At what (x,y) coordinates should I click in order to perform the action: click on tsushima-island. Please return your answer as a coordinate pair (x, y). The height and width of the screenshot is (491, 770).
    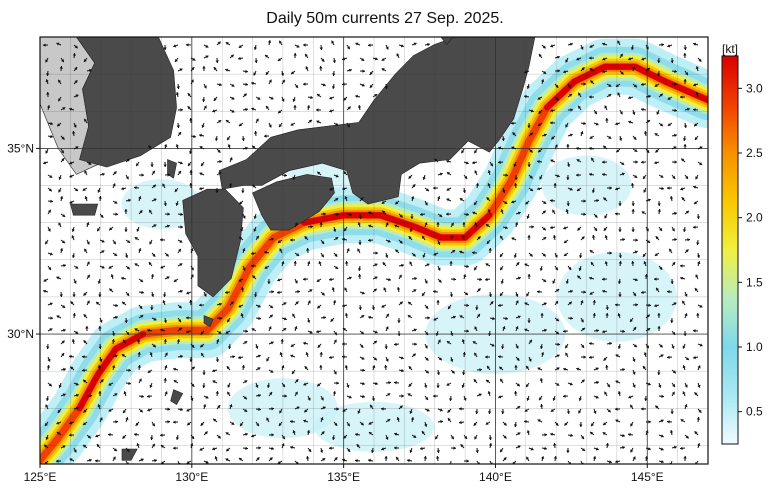
    Looking at the image, I should click on (172, 169).